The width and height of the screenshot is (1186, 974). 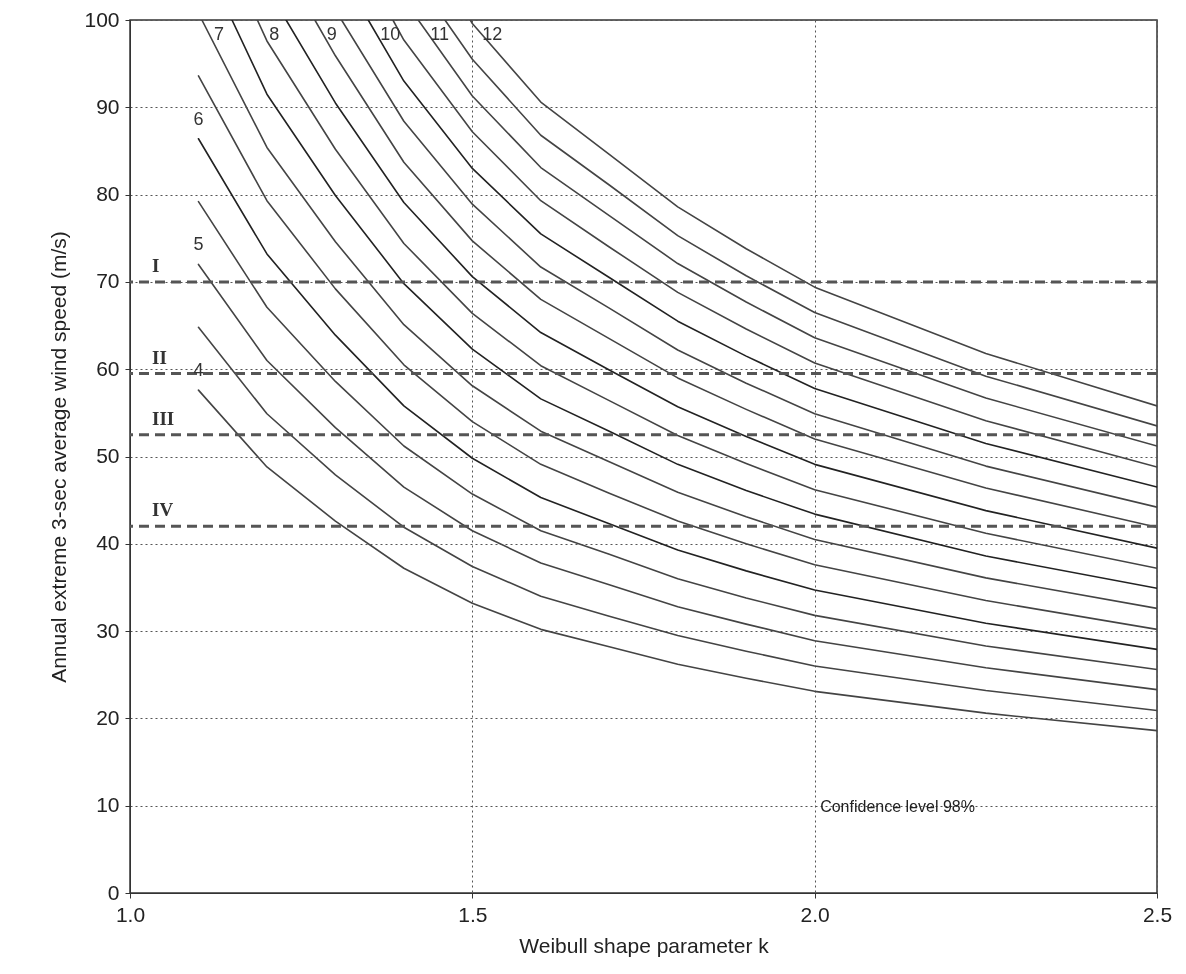 I want to click on ref-line-label: III, so click(x=163, y=418).